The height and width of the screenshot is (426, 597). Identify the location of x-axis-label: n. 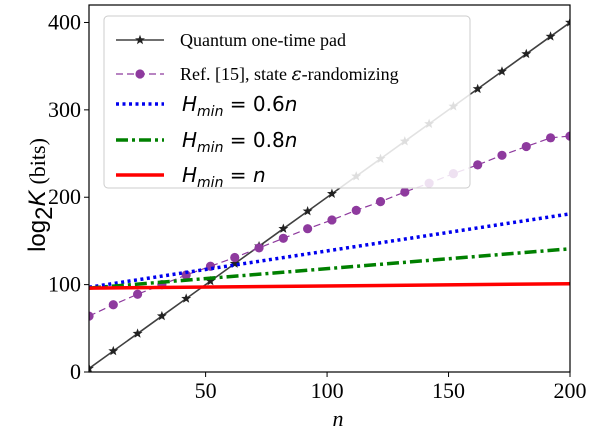
(338, 416).